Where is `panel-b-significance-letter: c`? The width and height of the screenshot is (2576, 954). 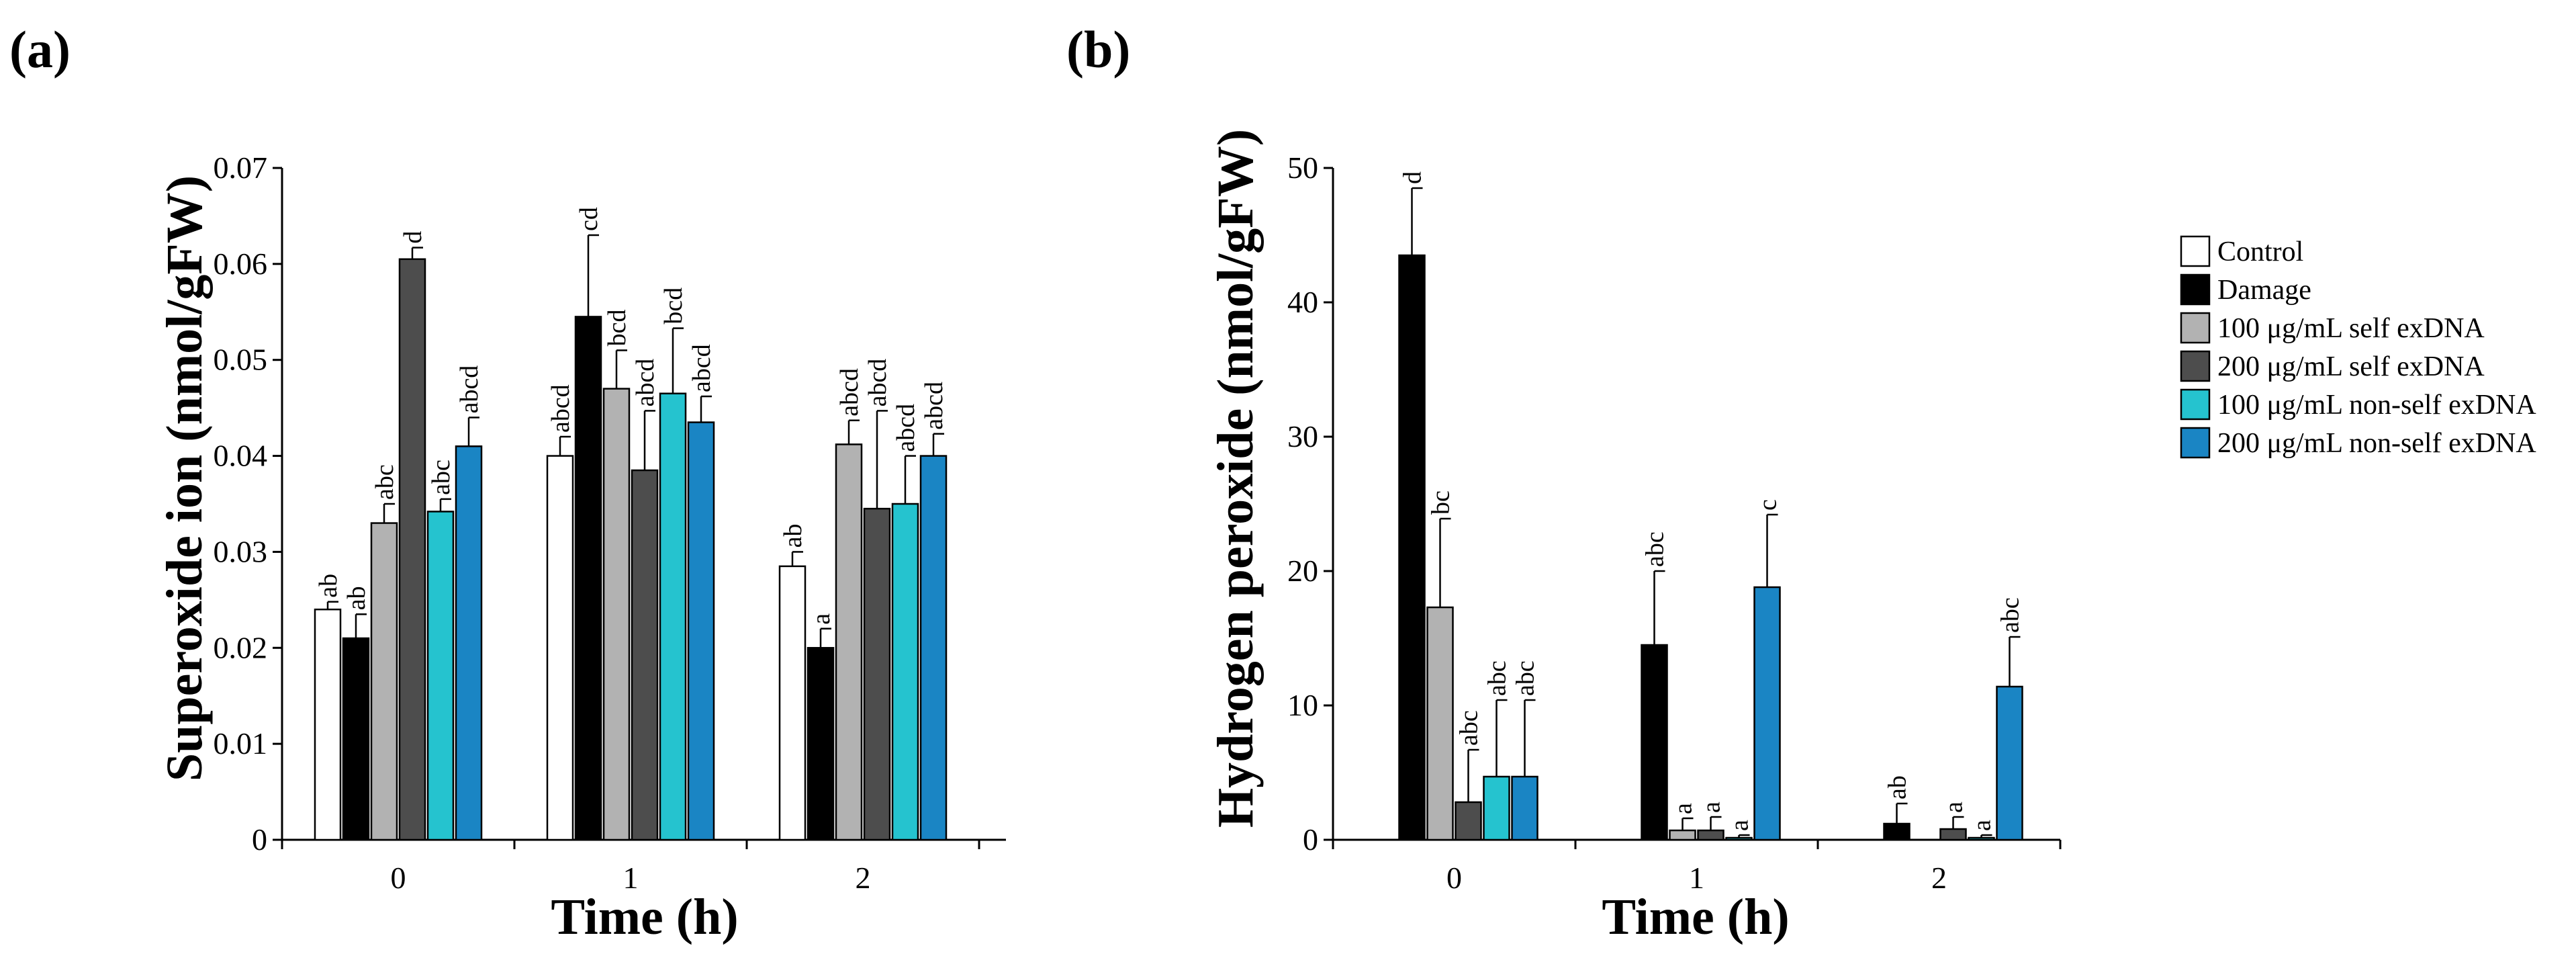 panel-b-significance-letter: c is located at coordinates (1768, 505).